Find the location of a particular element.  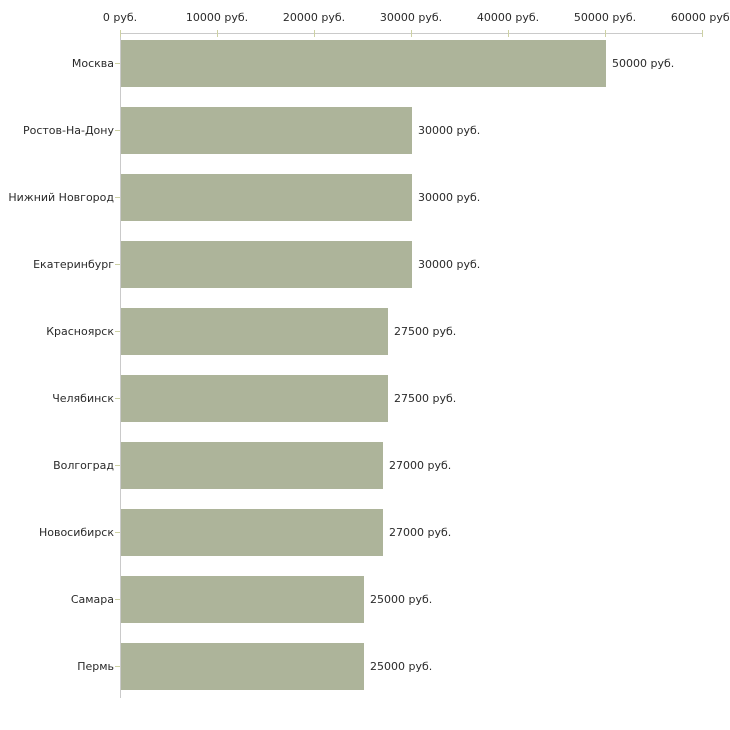

category-label: Самара is located at coordinates (92, 599).